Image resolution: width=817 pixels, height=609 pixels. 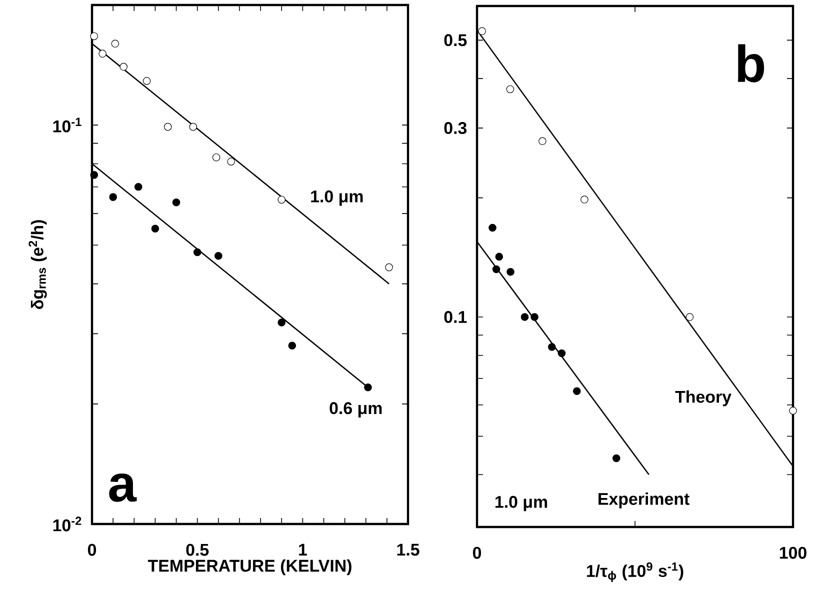 What do you see at coordinates (635, 572) in the screenshot?
I see `x-axis-title: 1/τ$_{ϕ}$ (10$^{9}$ s$^{-1}$)` at bounding box center [635, 572].